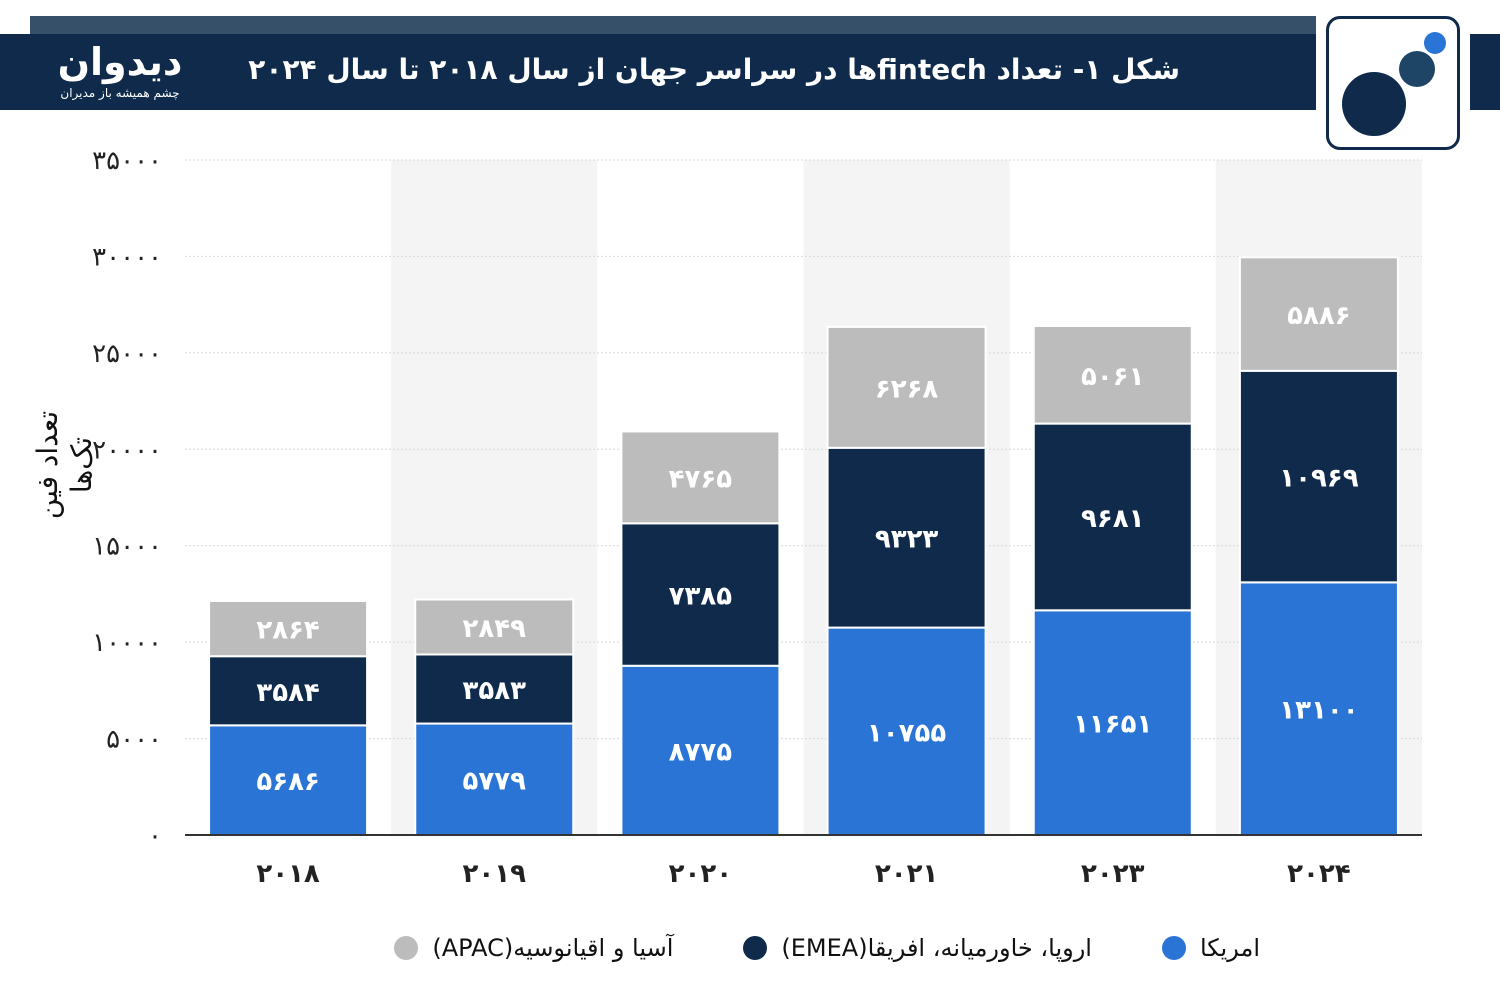 Image resolution: width=1500 pixels, height=991 pixels. What do you see at coordinates (127, 547) in the screenshot?
I see `y-tick-label: ۱۵۰۰۰` at bounding box center [127, 547].